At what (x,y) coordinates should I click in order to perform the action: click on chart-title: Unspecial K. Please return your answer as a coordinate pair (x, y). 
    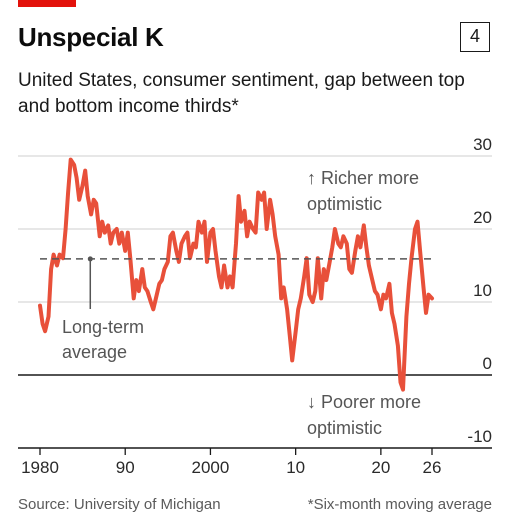
    Looking at the image, I should click on (91, 37).